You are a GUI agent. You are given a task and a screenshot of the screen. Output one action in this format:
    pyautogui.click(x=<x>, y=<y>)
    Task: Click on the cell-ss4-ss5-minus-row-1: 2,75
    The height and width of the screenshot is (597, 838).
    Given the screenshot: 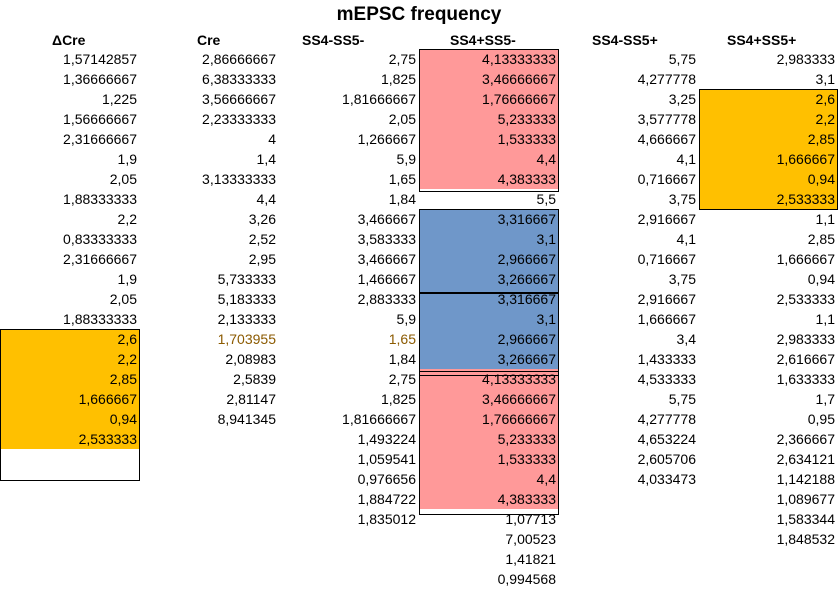 What is the action you would take?
    pyautogui.click(x=402, y=59)
    